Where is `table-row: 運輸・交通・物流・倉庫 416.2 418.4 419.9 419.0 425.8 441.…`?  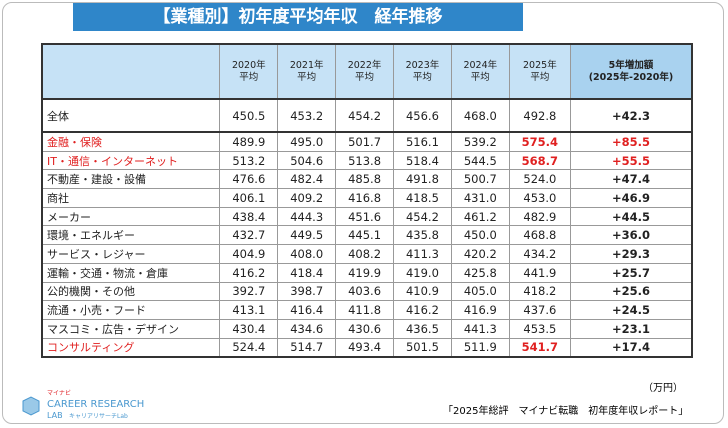 table-row: 運輸・交通・物流・倉庫 416.2 418.4 419.9 419.0 425.8 441.… is located at coordinates (367, 272).